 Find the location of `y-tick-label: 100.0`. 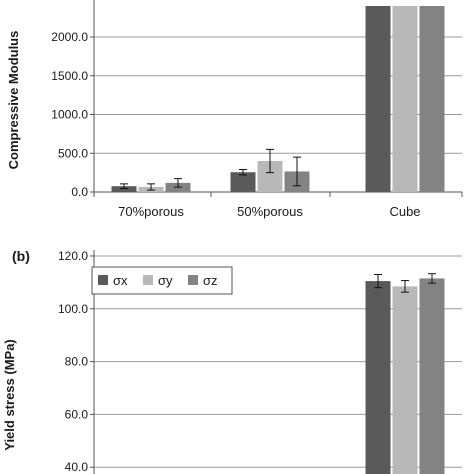

y-tick-label: 100.0 is located at coordinates (73, 309).